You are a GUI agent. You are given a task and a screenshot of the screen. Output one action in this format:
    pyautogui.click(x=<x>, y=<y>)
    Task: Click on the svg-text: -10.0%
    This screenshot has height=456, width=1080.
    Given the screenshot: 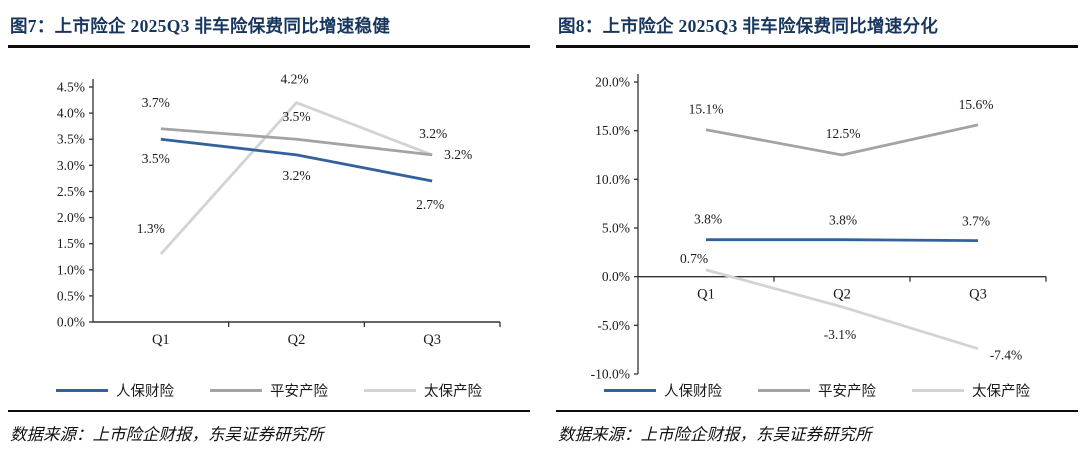 What is the action you would take?
    pyautogui.click(x=610, y=374)
    